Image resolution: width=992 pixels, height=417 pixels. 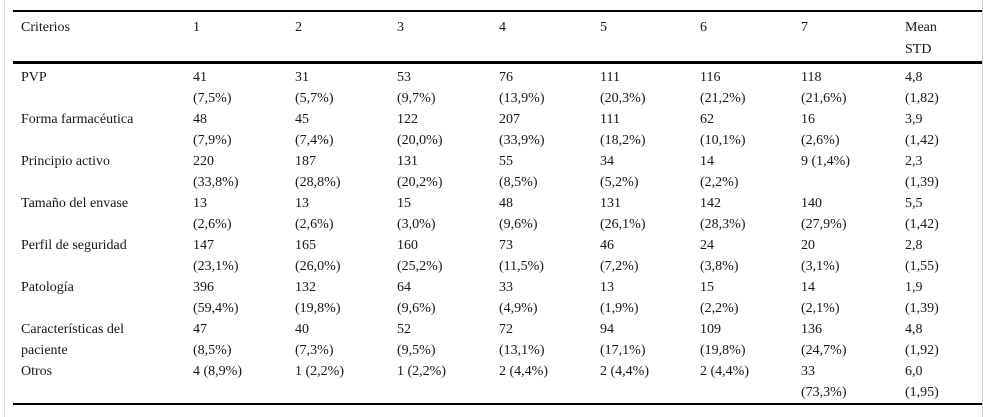 I want to click on header-cell-2: 2, so click(x=346, y=37).